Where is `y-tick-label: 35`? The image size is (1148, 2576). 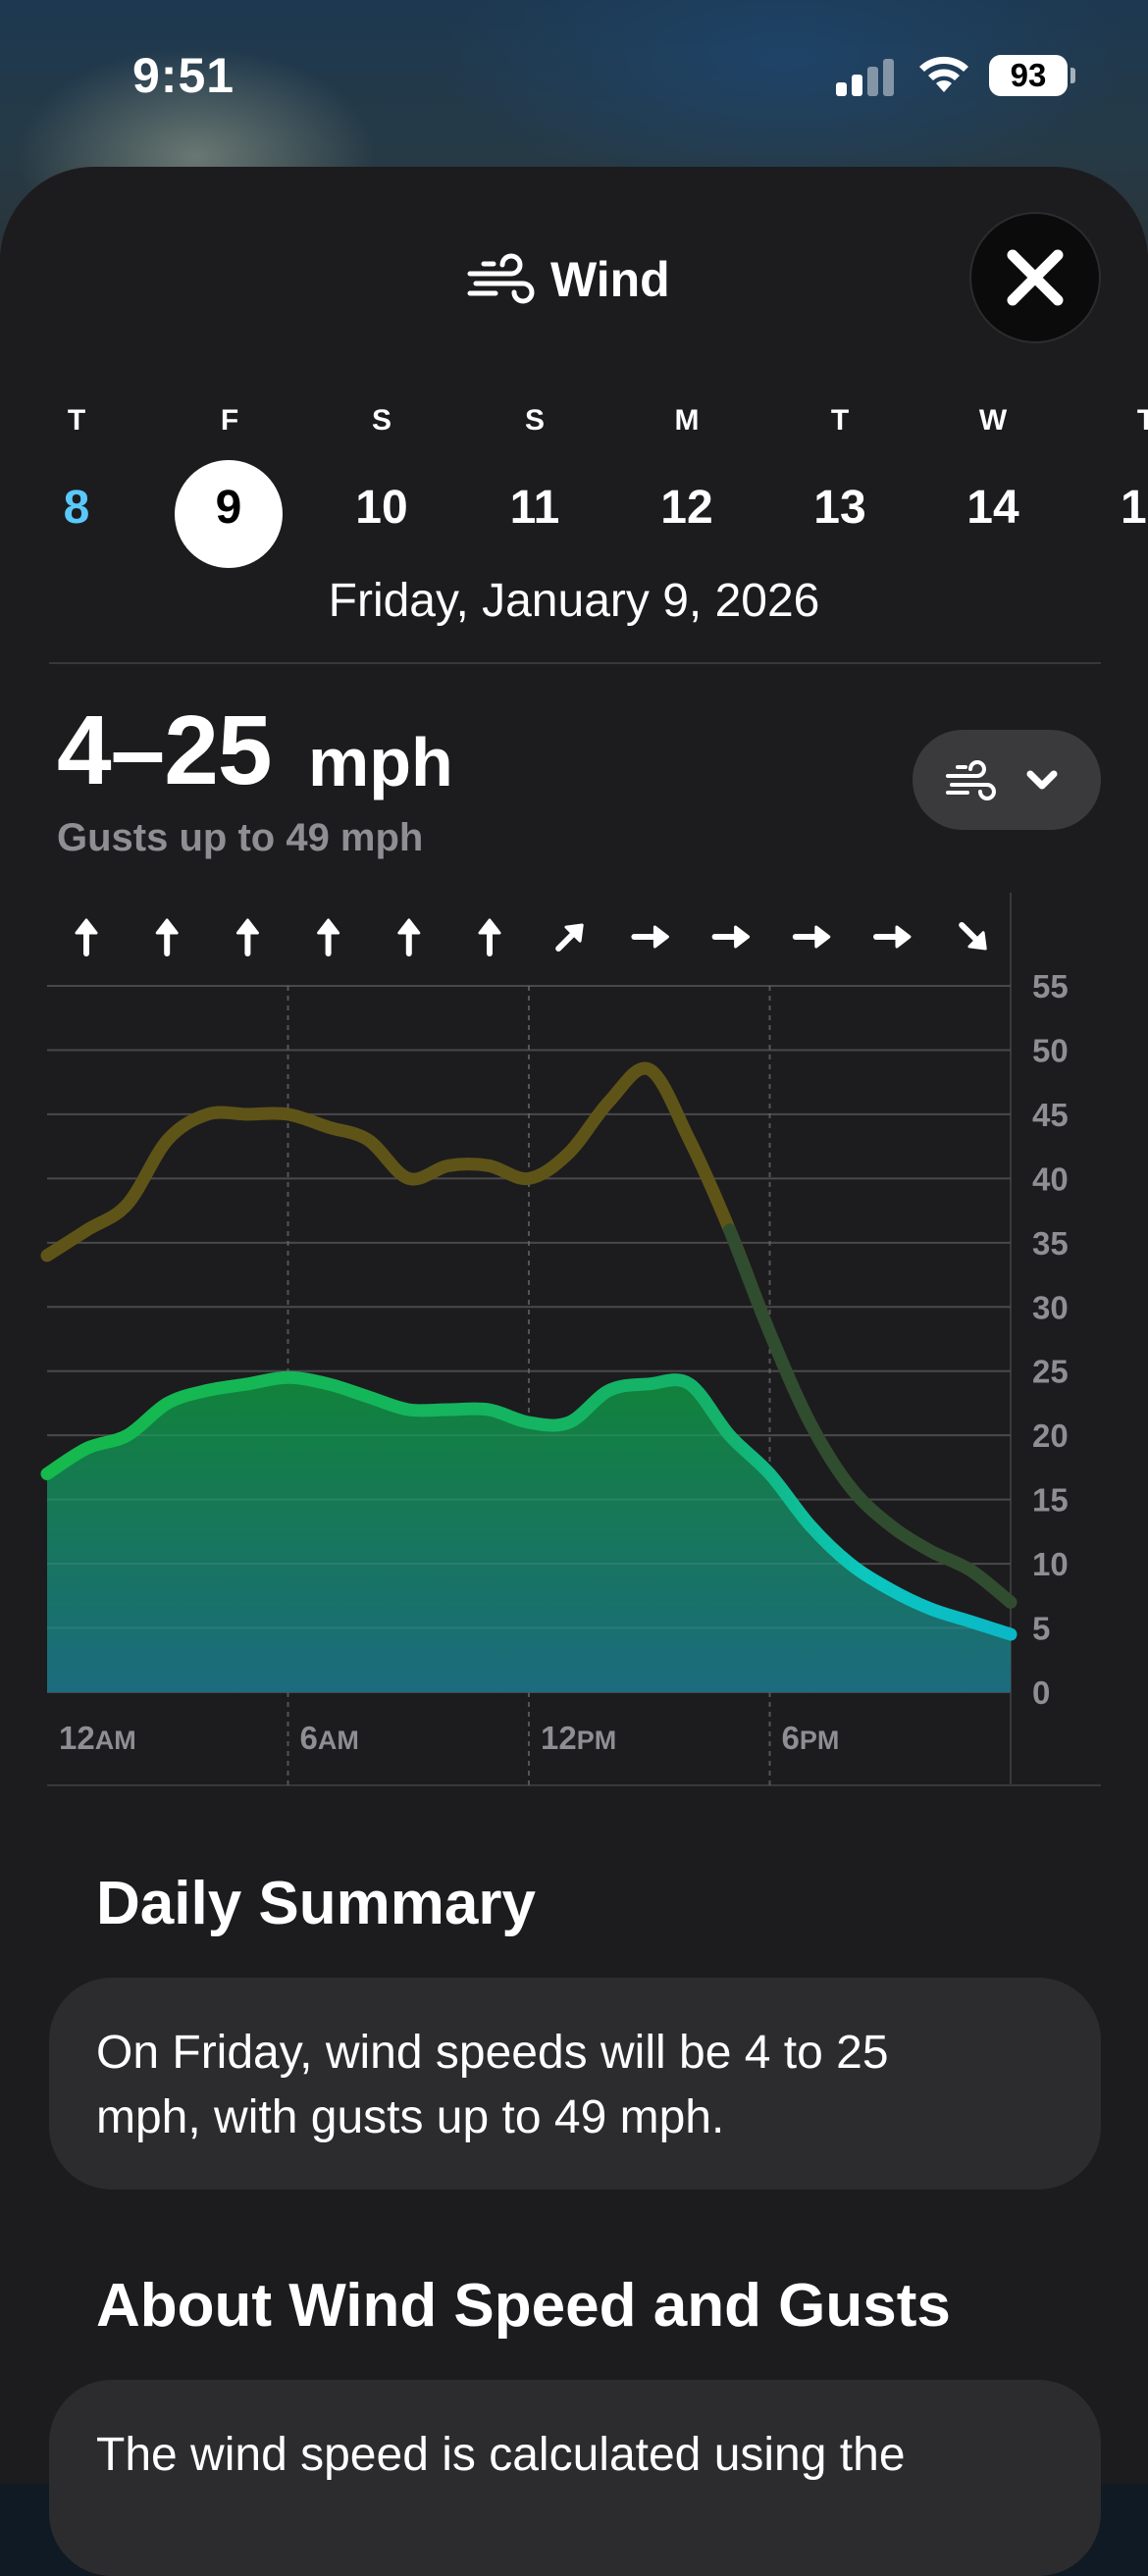
y-tick-label: 35 is located at coordinates (1050, 1243).